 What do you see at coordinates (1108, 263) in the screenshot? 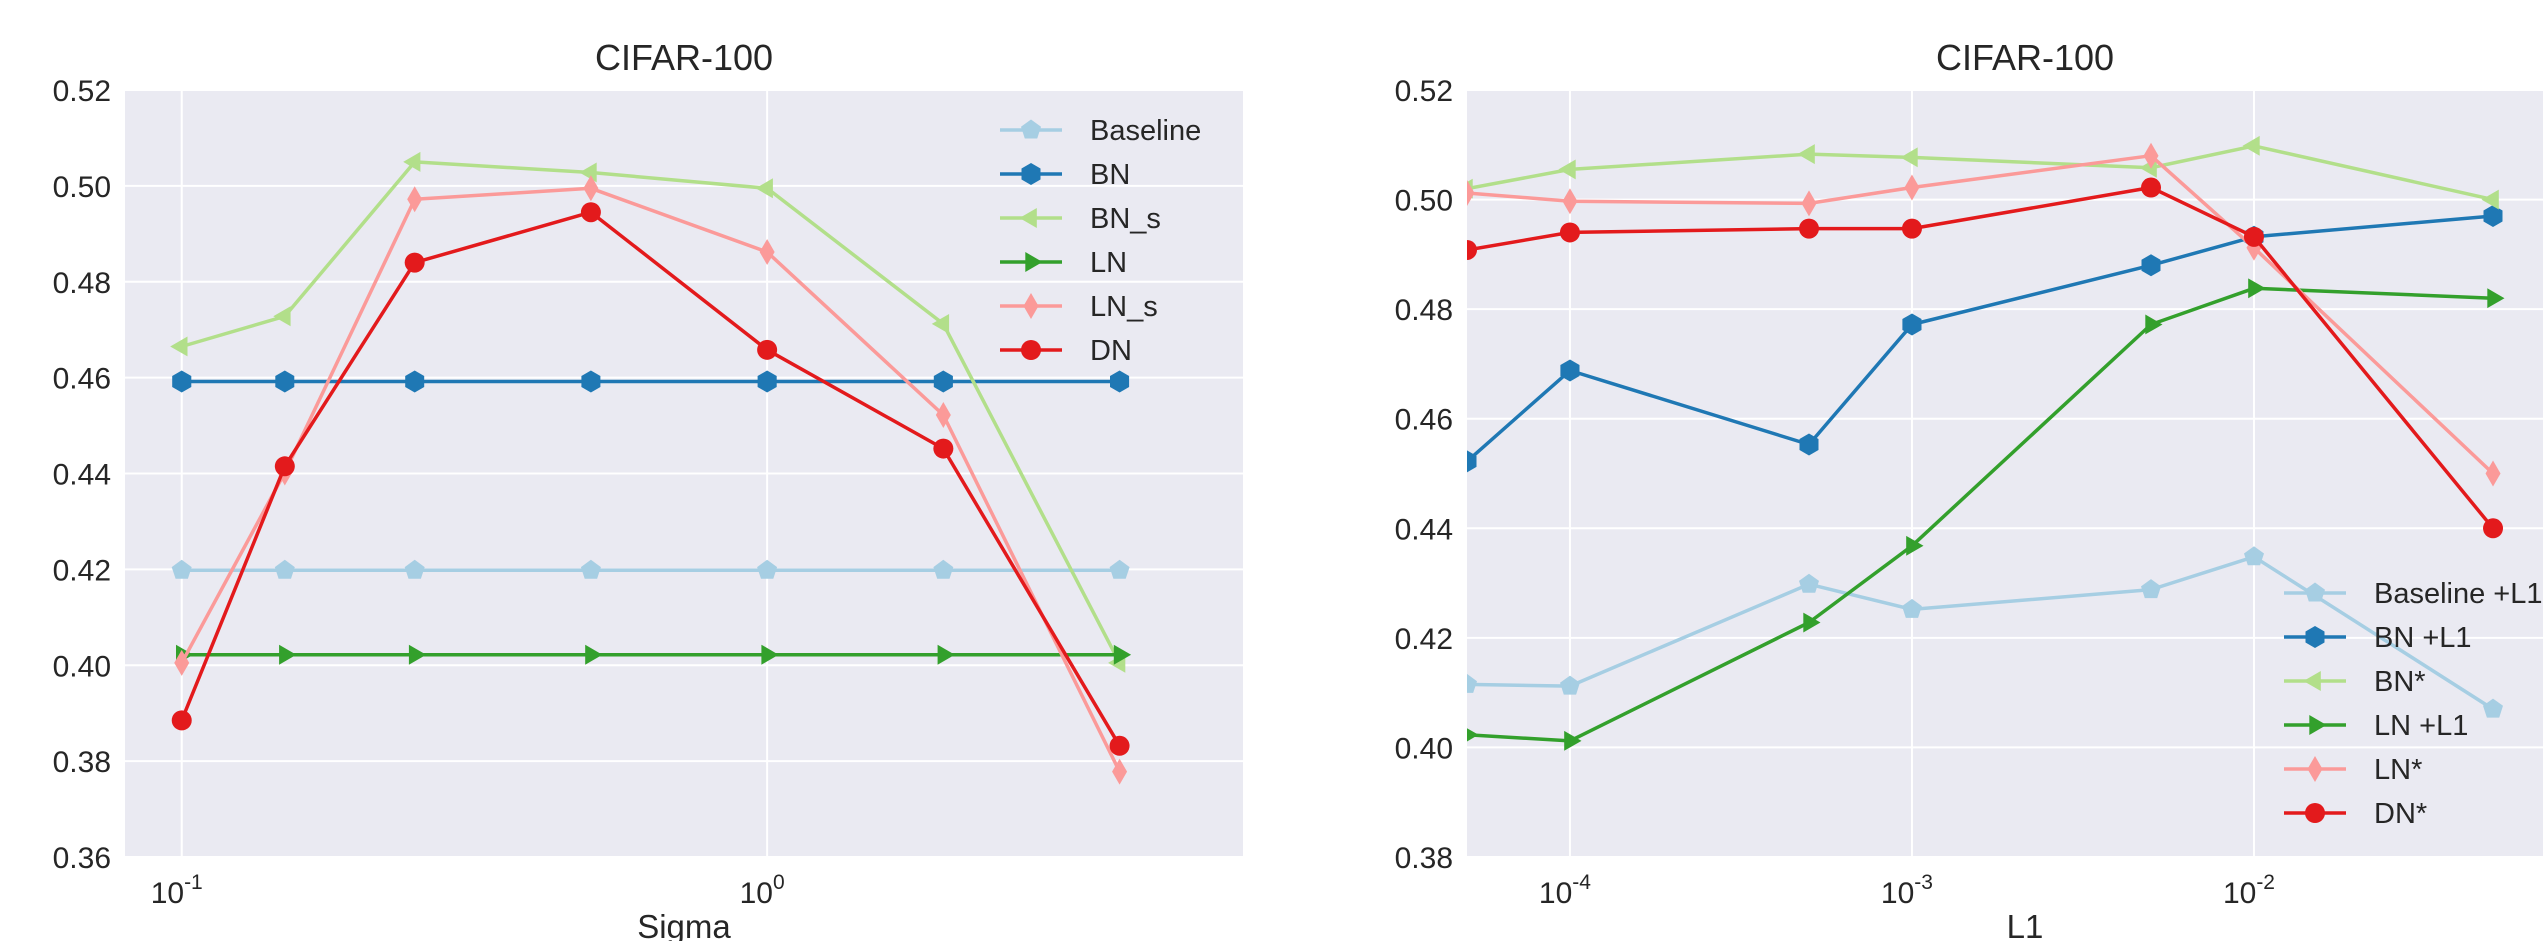
I see `legend-label: LN` at bounding box center [1108, 263].